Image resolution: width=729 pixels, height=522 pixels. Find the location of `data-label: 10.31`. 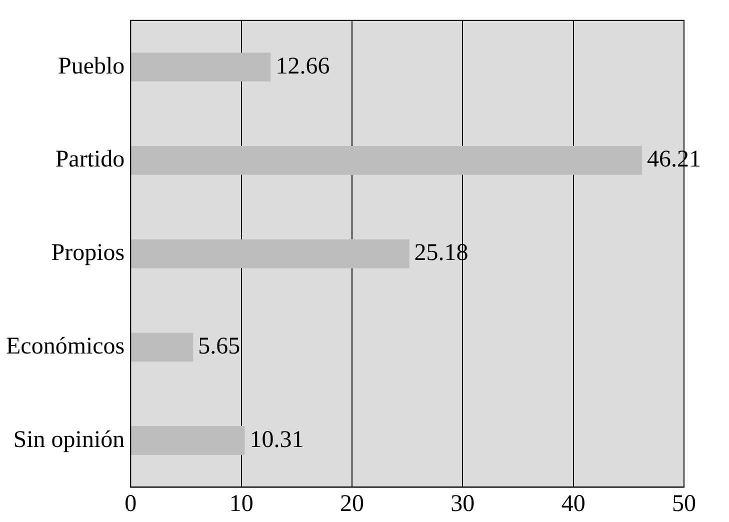

data-label: 10.31 is located at coordinates (277, 439).